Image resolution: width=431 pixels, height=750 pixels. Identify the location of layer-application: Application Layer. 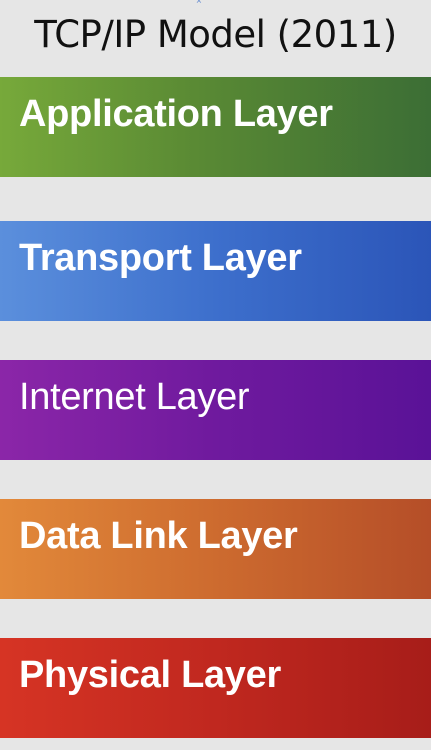
(215, 127).